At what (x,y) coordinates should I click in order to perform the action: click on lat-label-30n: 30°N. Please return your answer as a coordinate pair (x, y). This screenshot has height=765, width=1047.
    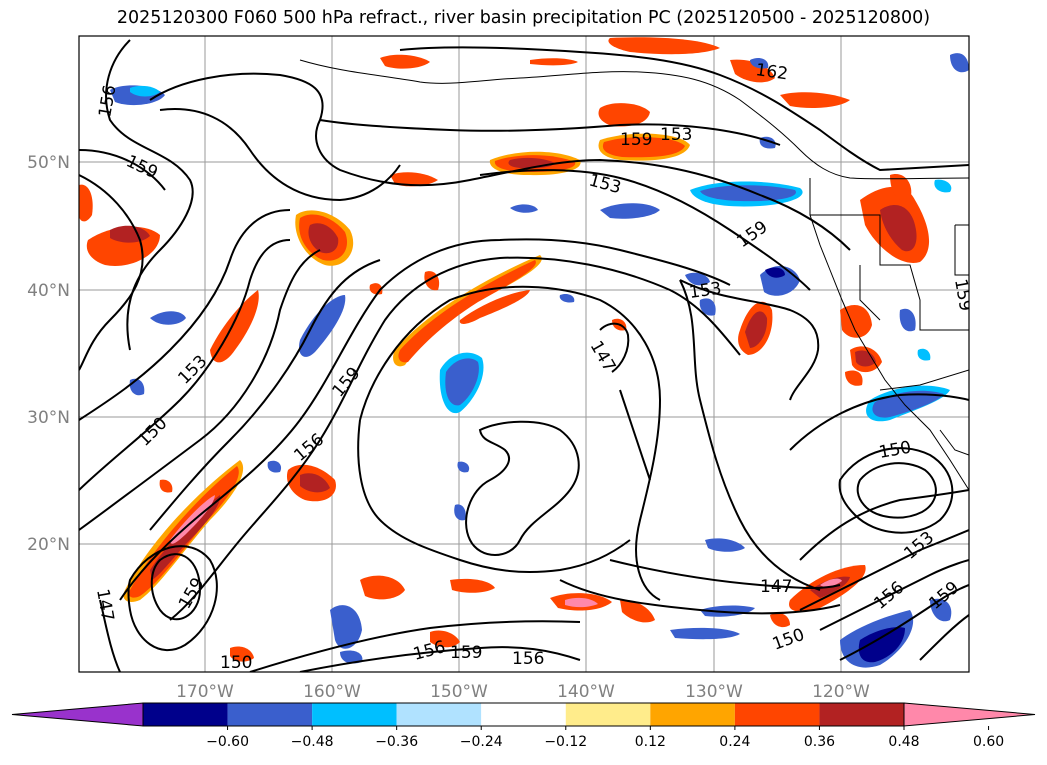
    Looking at the image, I should click on (48, 418).